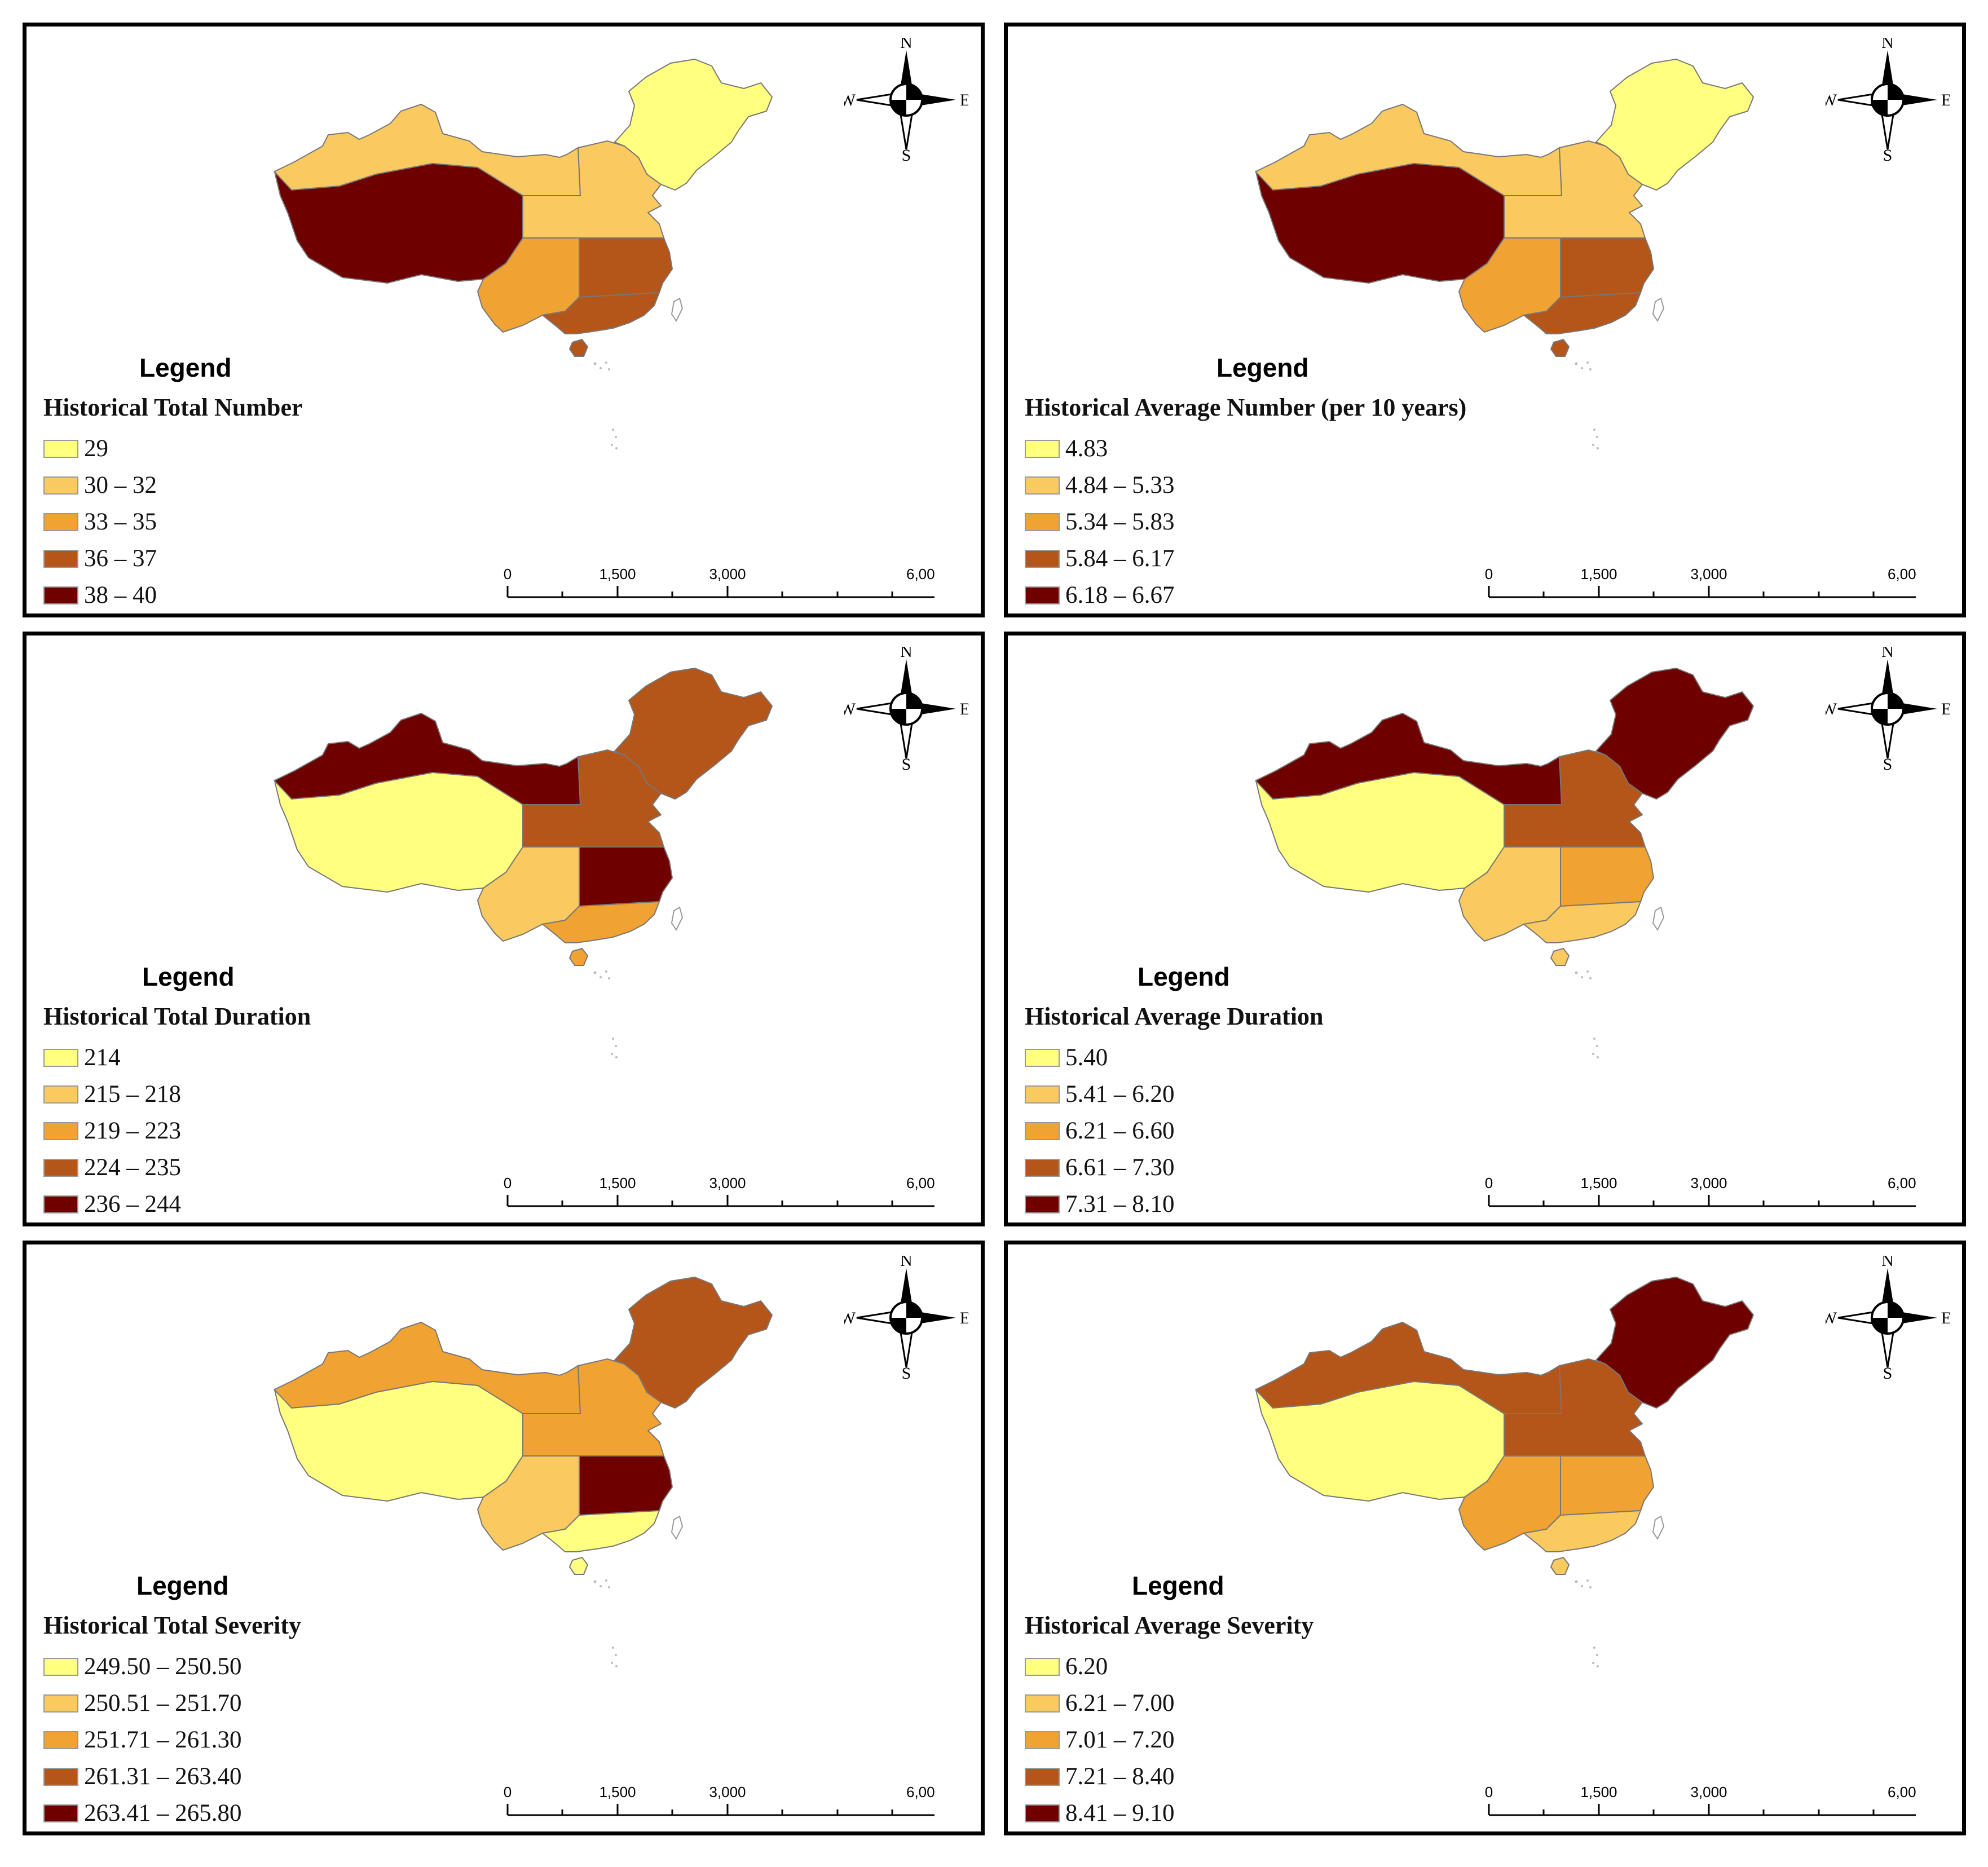 This screenshot has width=1988, height=1867. What do you see at coordinates (120, 522) in the screenshot?
I see `legend-label: 33 – 35` at bounding box center [120, 522].